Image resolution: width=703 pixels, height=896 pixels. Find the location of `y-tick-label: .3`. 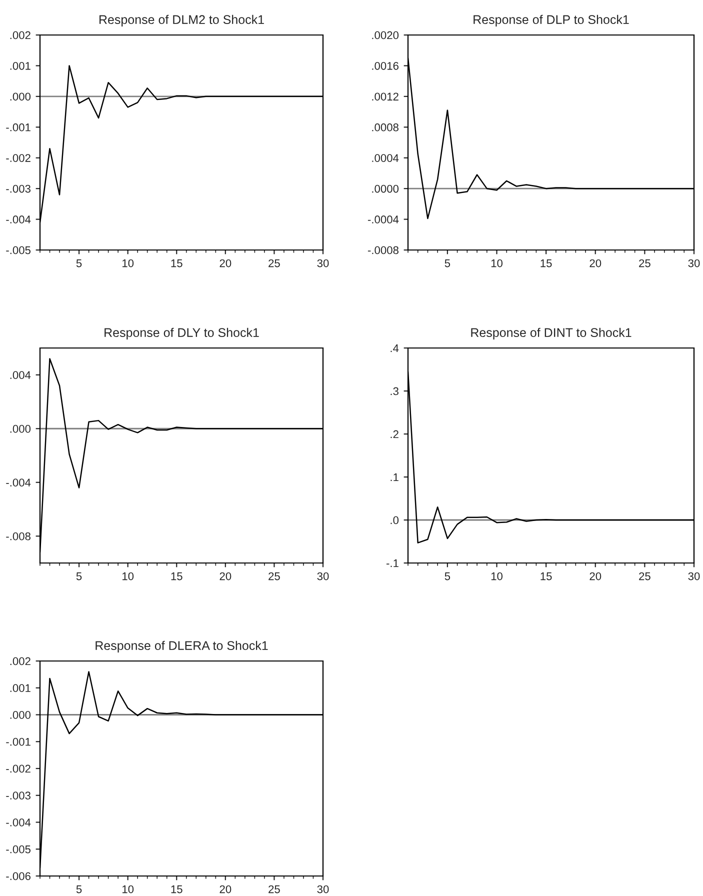

y-tick-label: .3 is located at coordinates (394, 391).